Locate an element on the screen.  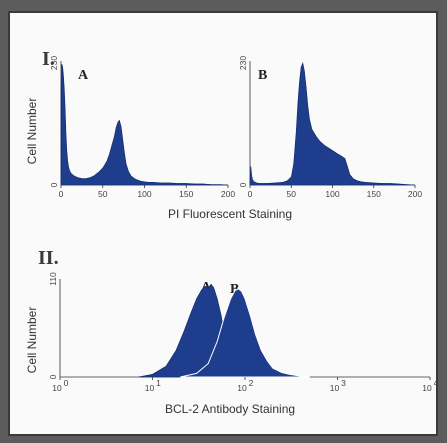
ticks-a: 0 50 100 150 200 0 230 is located at coordinates (142, 127).